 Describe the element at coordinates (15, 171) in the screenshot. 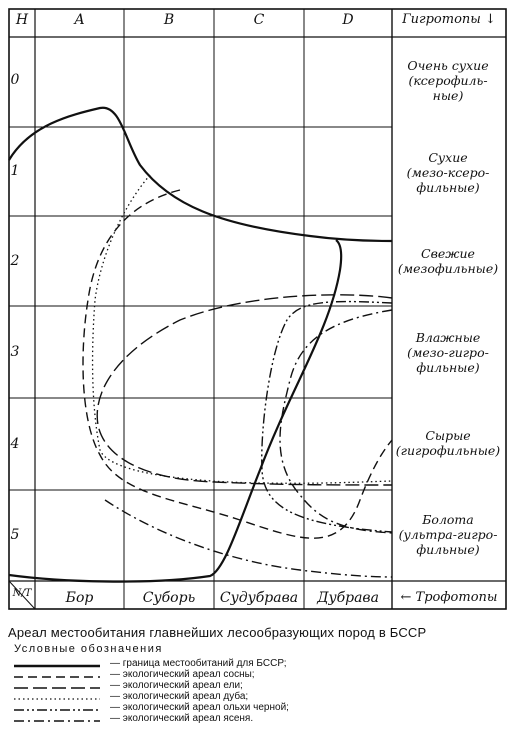

I see `row-label-1: 1` at that location.